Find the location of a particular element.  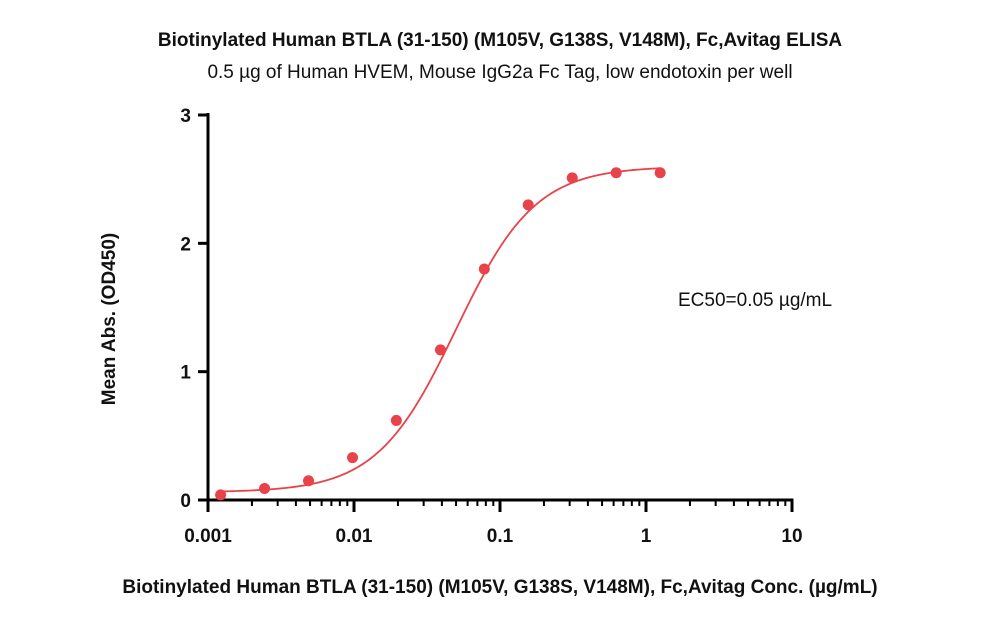

x-tick-label: 0.01 is located at coordinates (354, 536).